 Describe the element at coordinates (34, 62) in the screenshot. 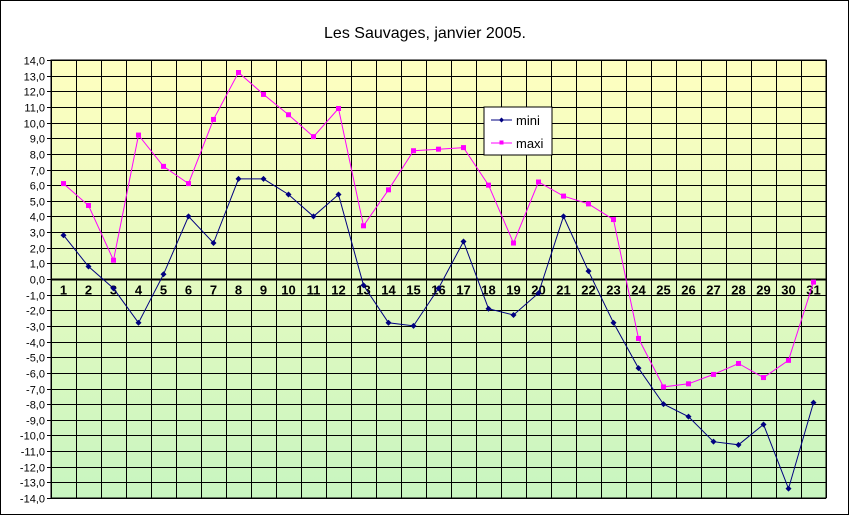

I see `y-tick-label: 14,0` at that location.